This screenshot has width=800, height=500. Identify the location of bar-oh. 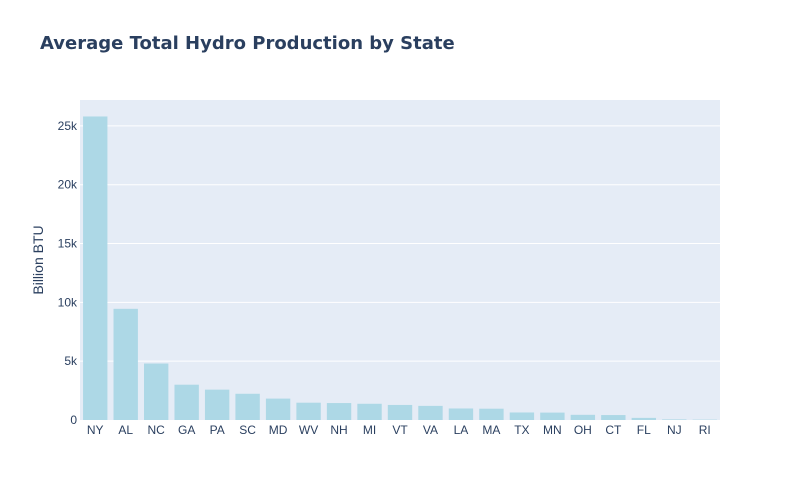
(583, 417).